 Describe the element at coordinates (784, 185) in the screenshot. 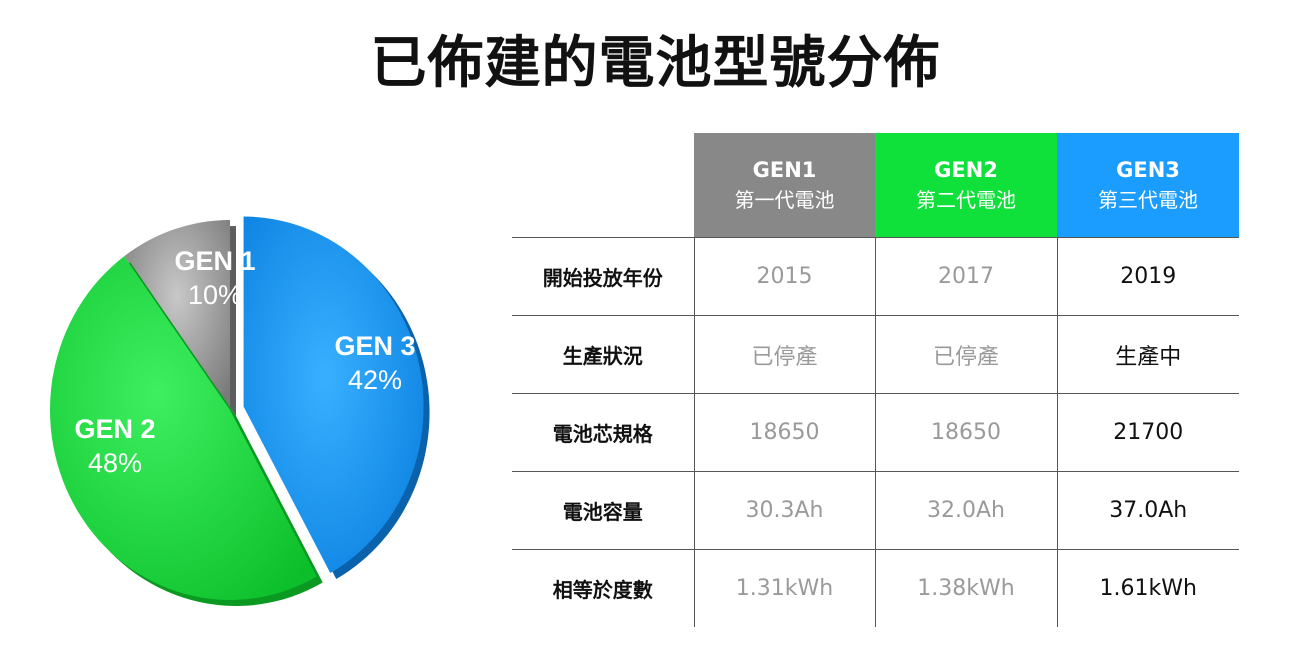

I see `header-gen1: GEN1 第一代電池` at that location.